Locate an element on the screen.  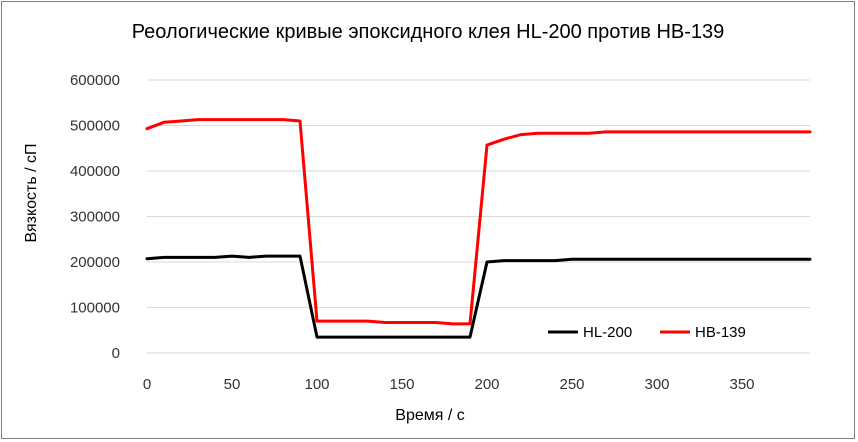
x-tick-label: 300 is located at coordinates (656, 384).